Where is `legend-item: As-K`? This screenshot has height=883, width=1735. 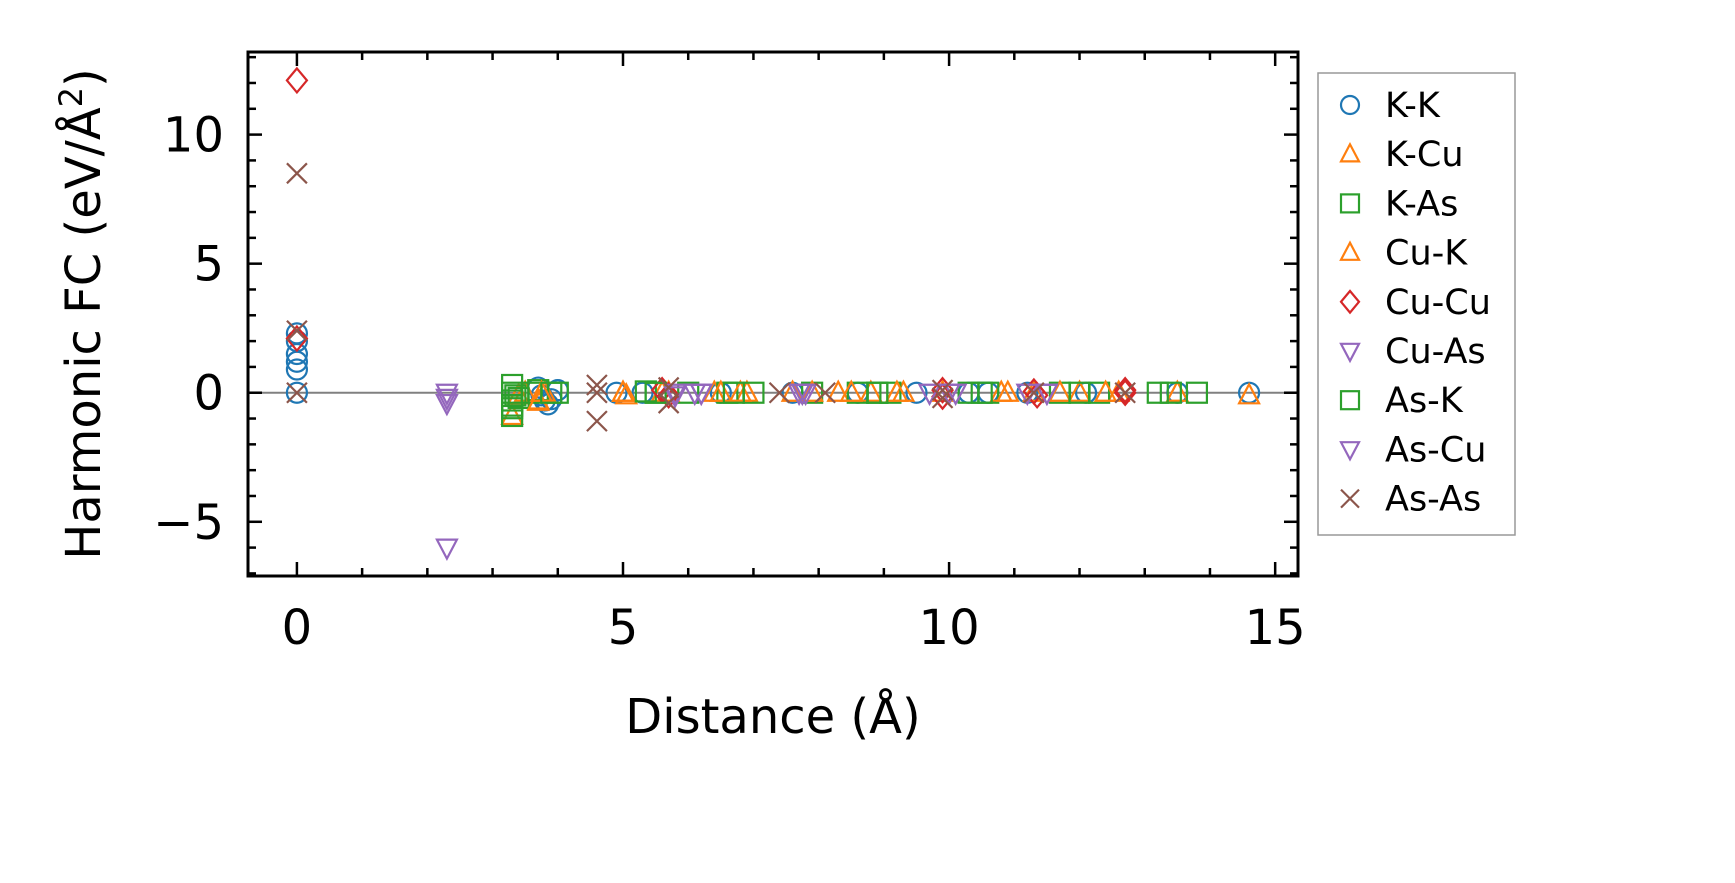
legend-item: As-K is located at coordinates (1401, 401).